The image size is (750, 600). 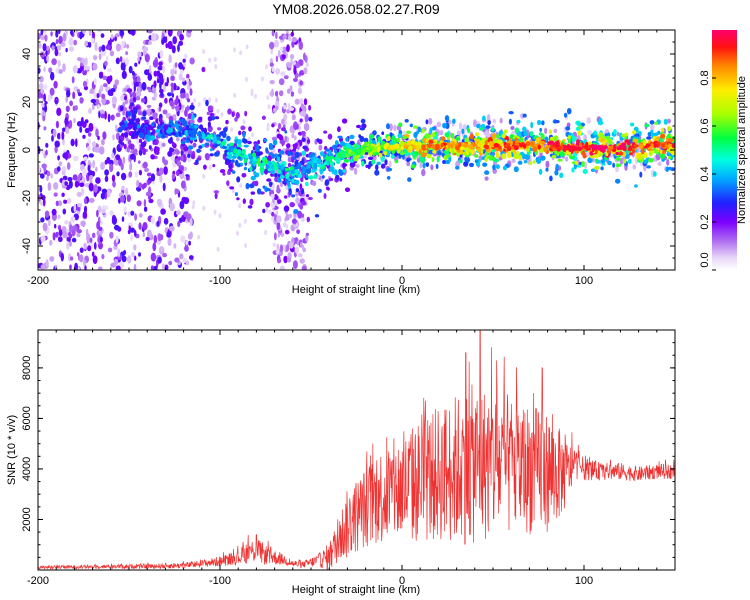 What do you see at coordinates (38, 281) in the screenshot?
I see `x-tick-label: -200` at bounding box center [38, 281].